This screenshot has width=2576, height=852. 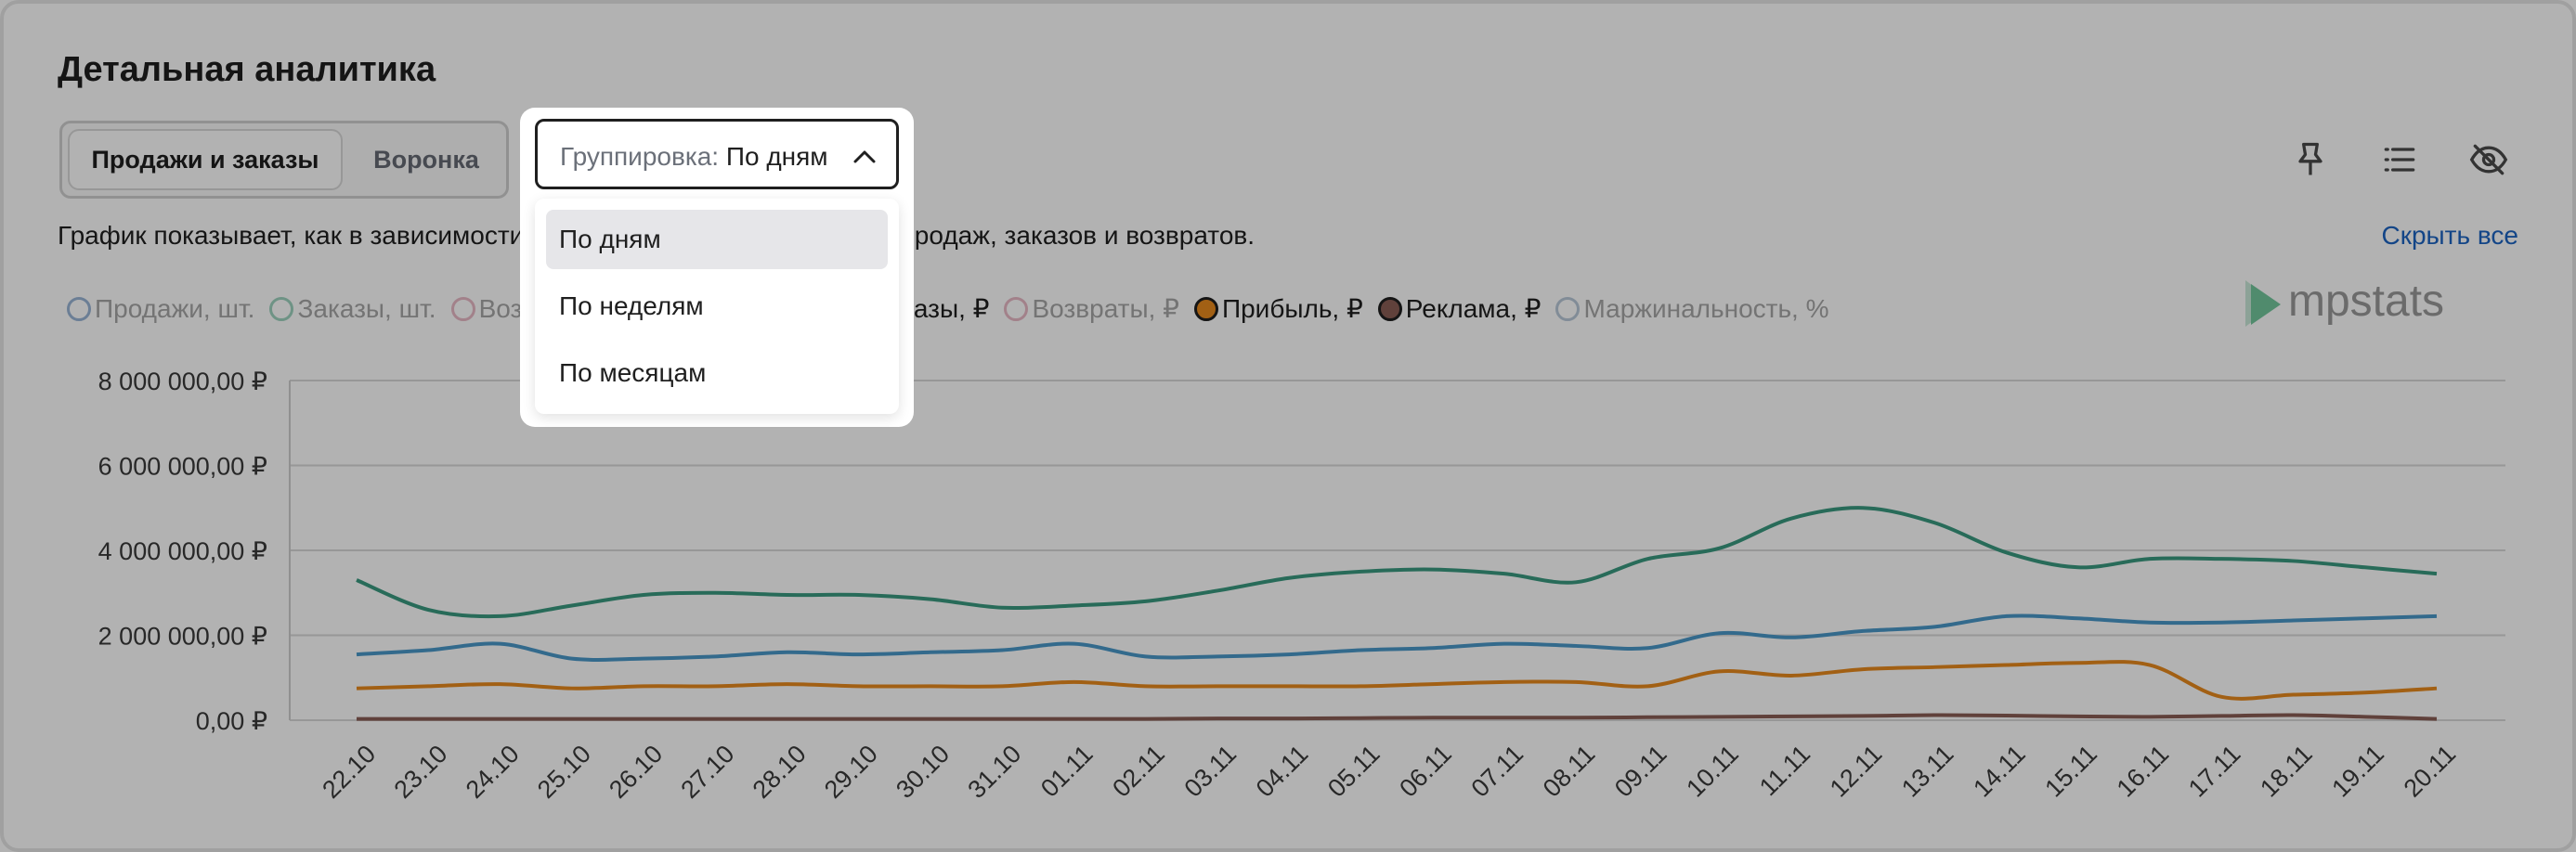 What do you see at coordinates (2488, 159) in the screenshot?
I see `eye-off-icon` at bounding box center [2488, 159].